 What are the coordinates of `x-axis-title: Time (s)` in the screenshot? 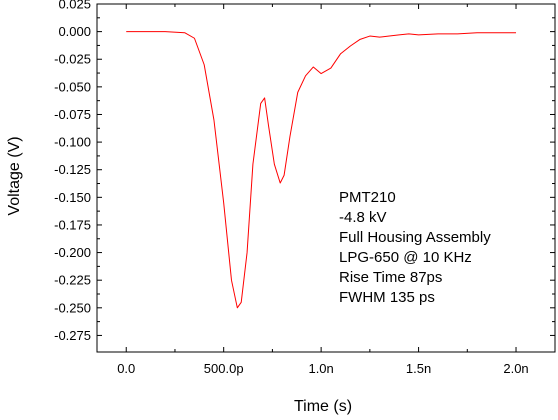 It's located at (323, 406).